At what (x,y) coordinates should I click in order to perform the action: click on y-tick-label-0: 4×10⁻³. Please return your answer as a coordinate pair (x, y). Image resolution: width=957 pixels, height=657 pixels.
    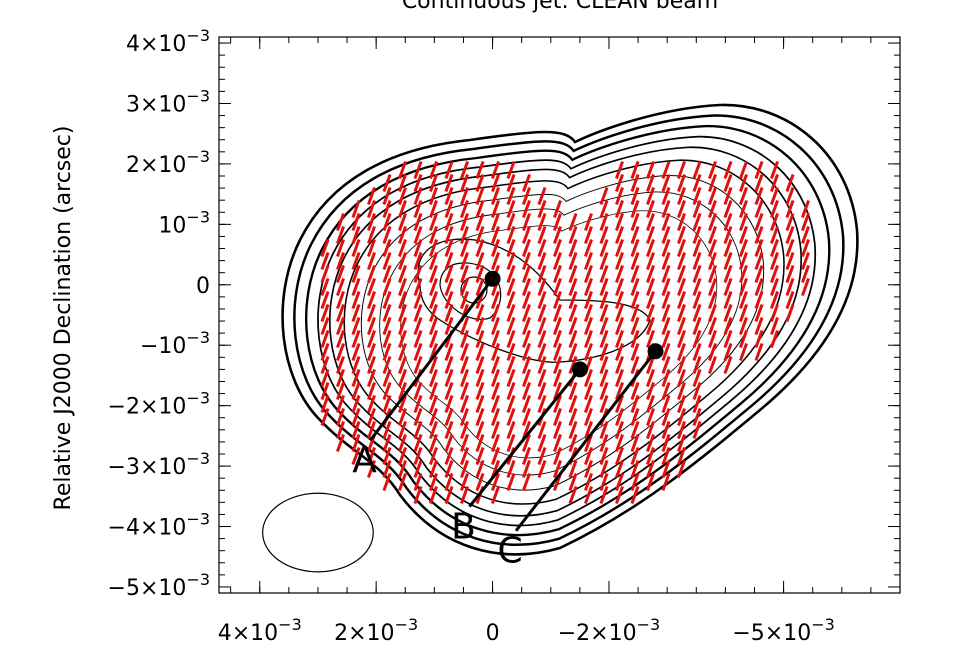
    Looking at the image, I should click on (168, 41).